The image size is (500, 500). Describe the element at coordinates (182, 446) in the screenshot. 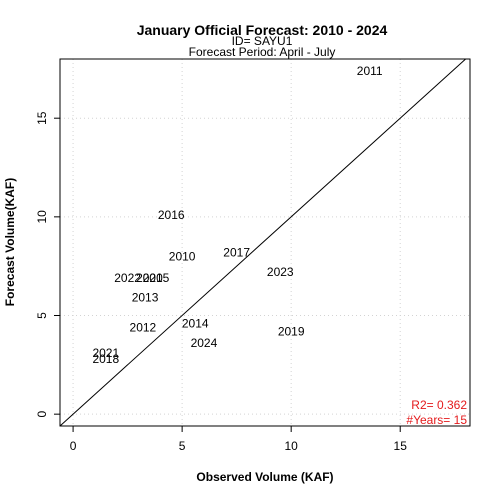

I see `x-tick-label: 5` at that location.